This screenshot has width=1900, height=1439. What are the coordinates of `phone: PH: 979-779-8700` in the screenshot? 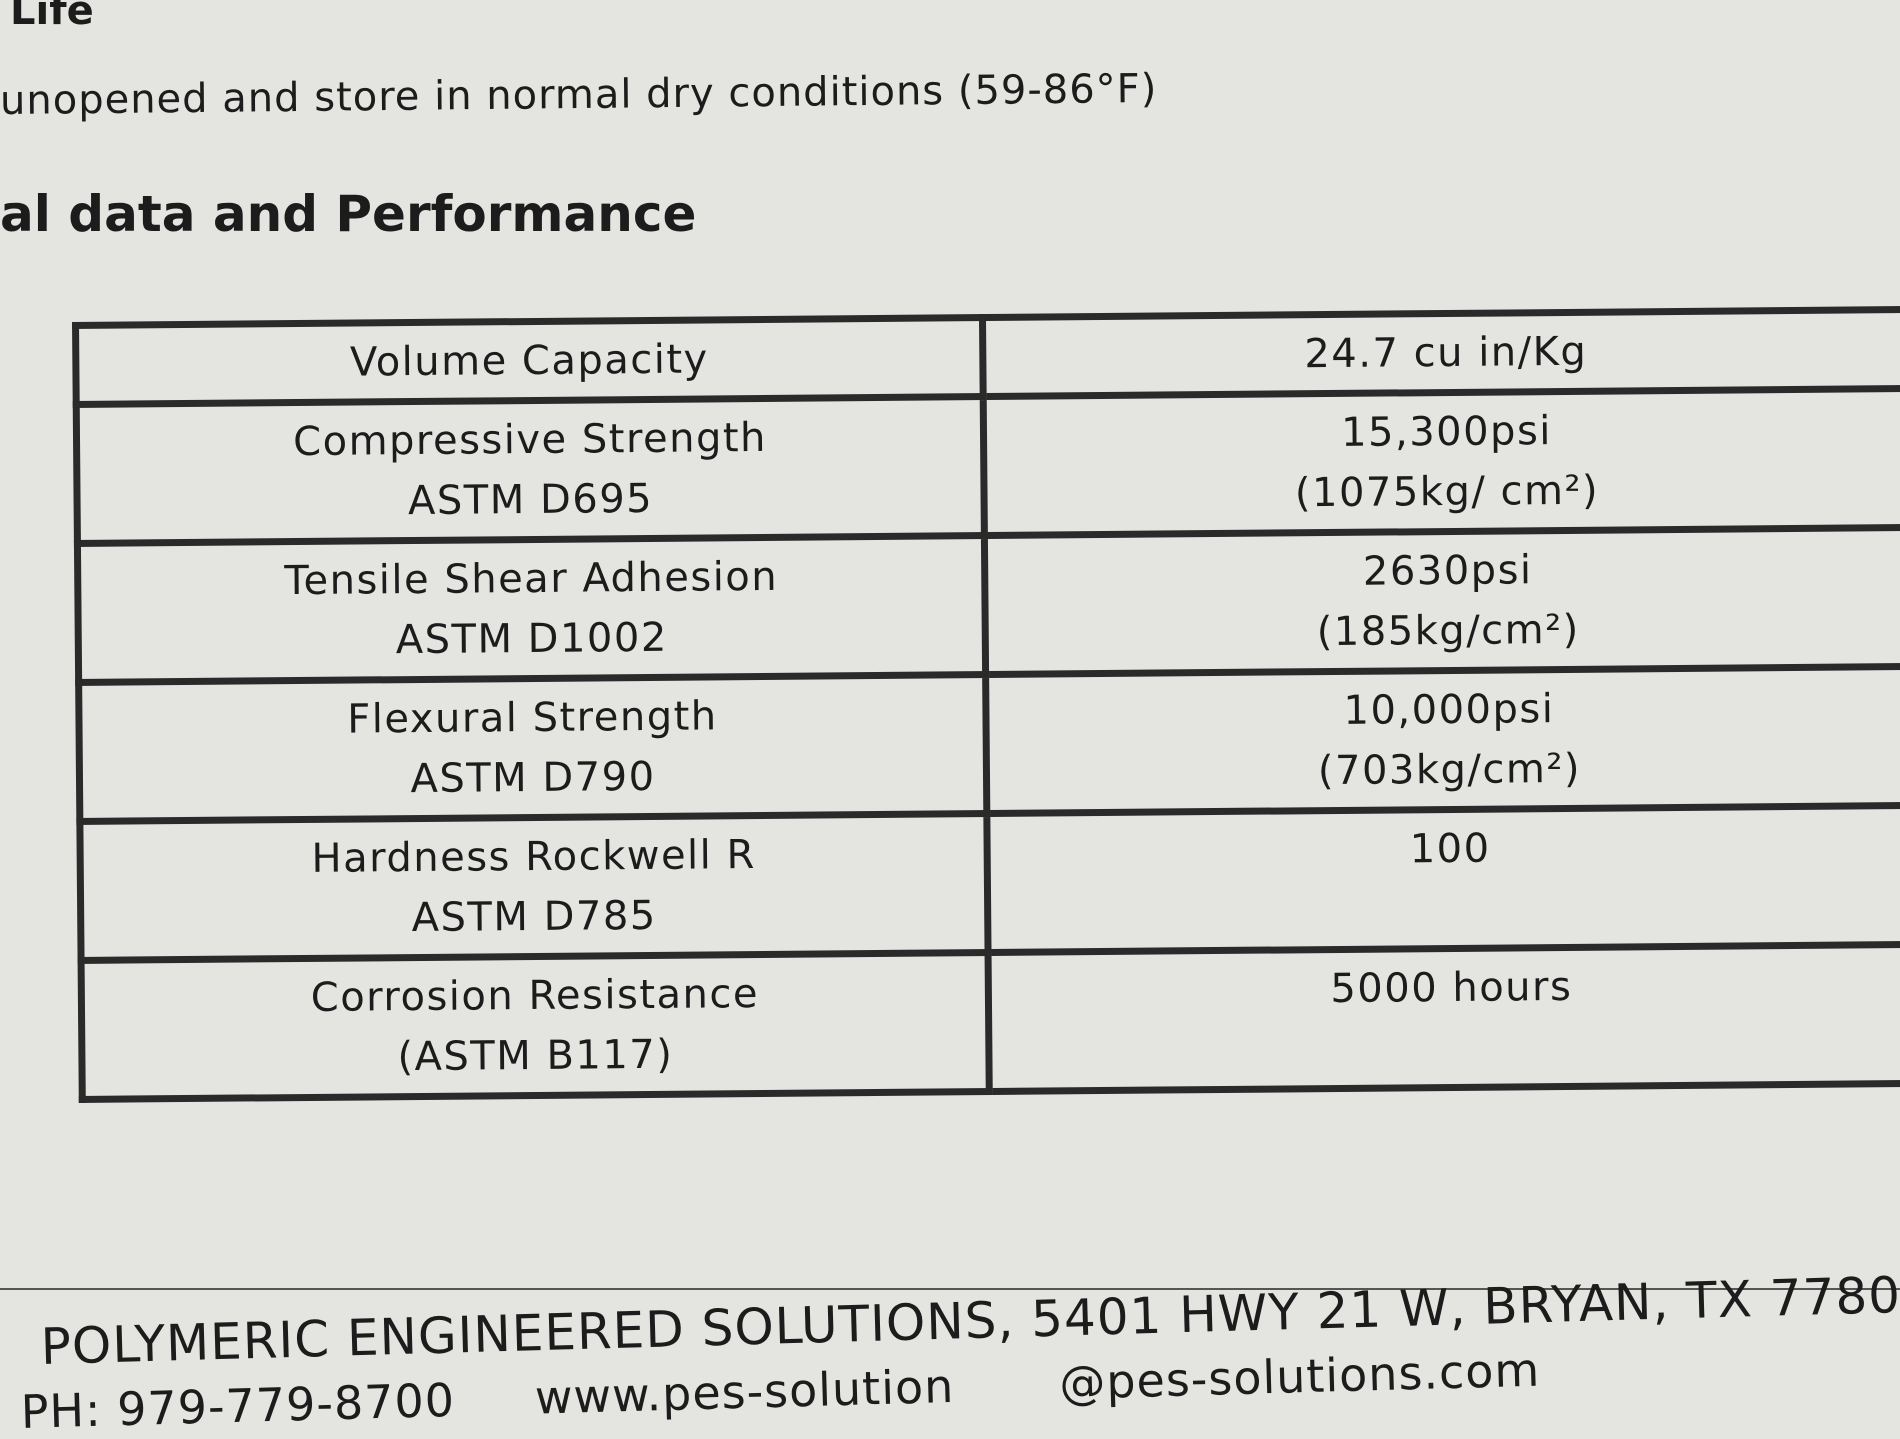 It's located at (238, 1405).